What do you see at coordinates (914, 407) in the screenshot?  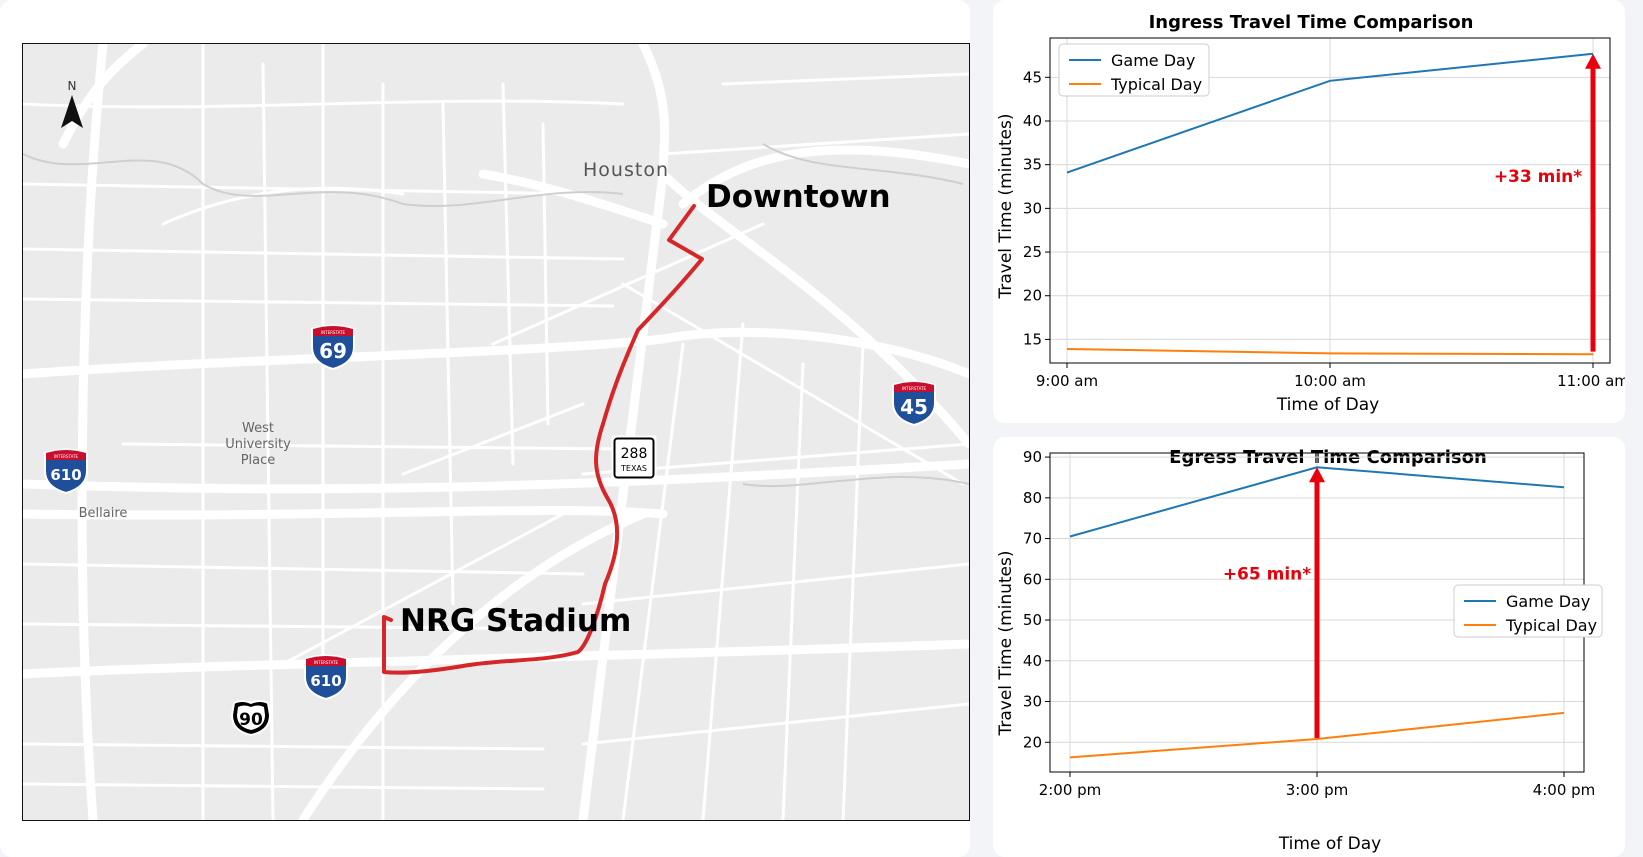 I see `svg-text: 45` at bounding box center [914, 407].